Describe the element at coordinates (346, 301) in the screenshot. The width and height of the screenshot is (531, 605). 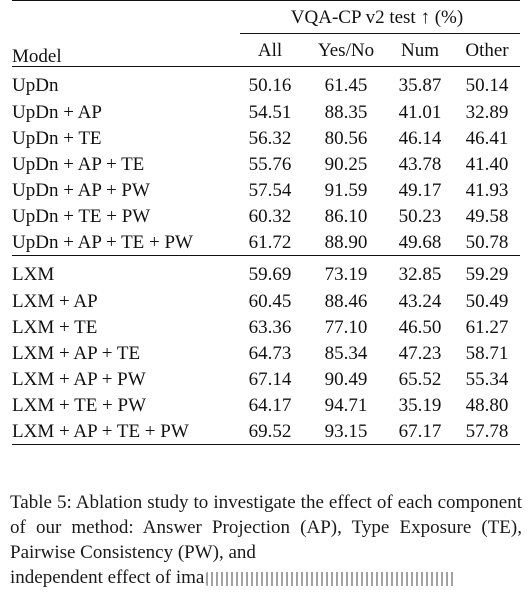
I see `value-yesno: 88.46` at that location.